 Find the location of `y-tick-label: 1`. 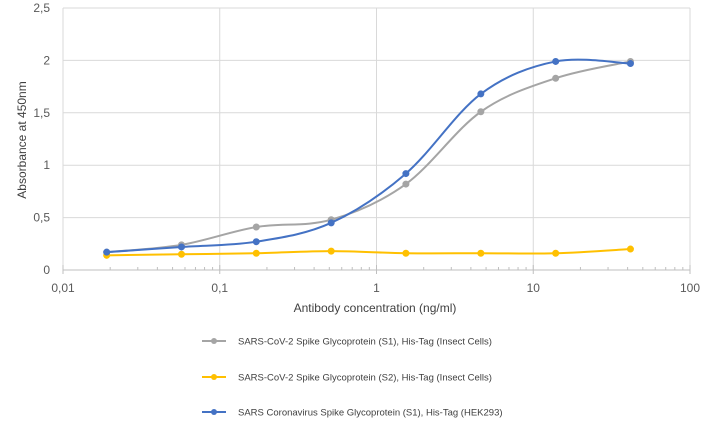

y-tick-label: 1 is located at coordinates (46, 165).